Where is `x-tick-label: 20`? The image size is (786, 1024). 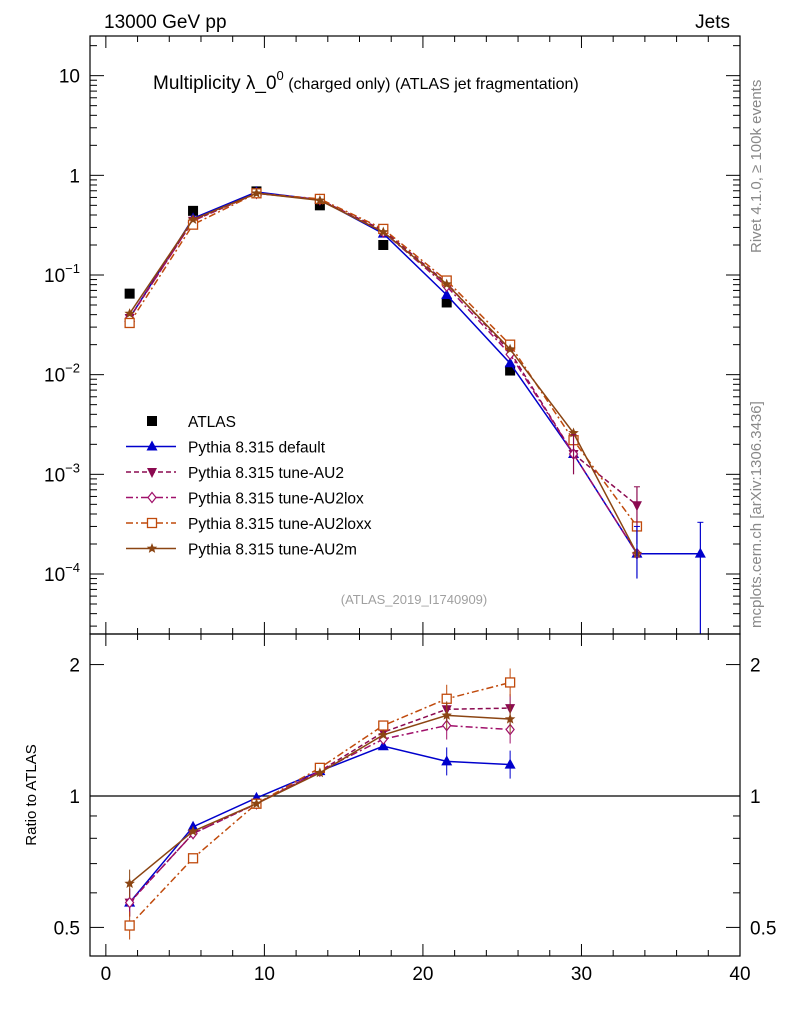 x-tick-label: 20 is located at coordinates (422, 974).